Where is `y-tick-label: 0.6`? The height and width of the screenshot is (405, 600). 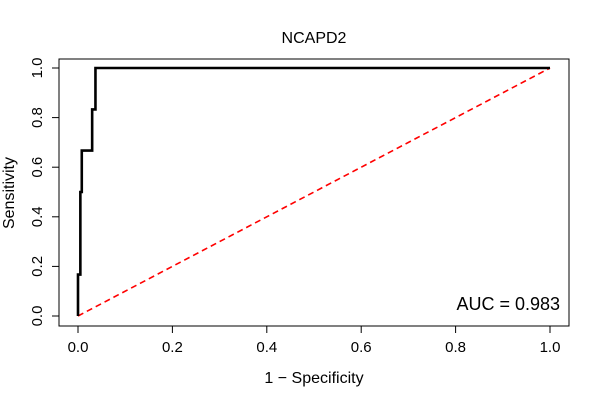 y-tick-label: 0.6 is located at coordinates (37, 167).